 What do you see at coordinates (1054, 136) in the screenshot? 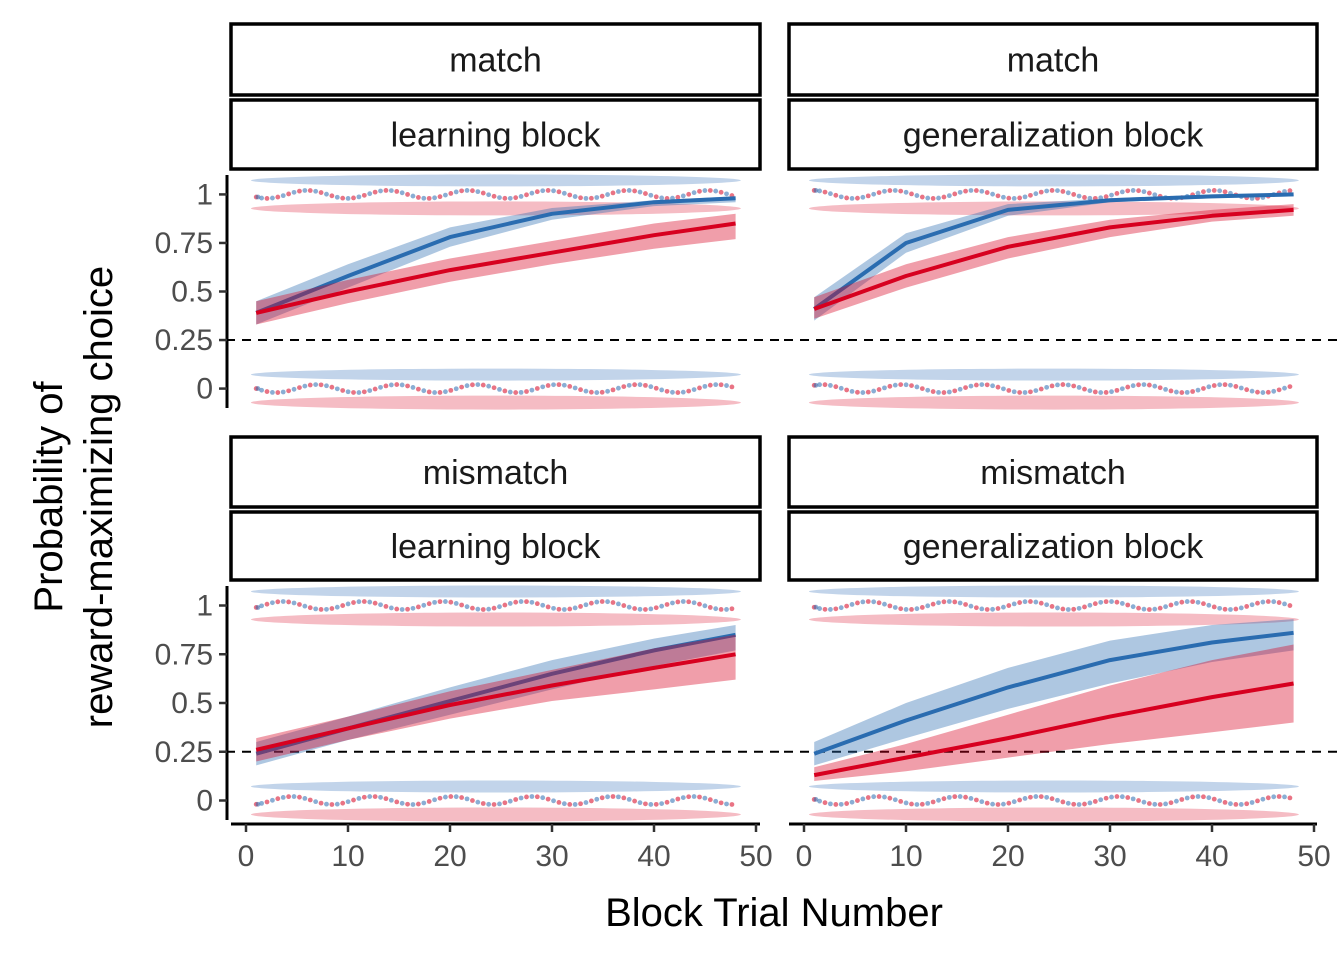
I see `strip-label-col: generalization block` at bounding box center [1054, 136].